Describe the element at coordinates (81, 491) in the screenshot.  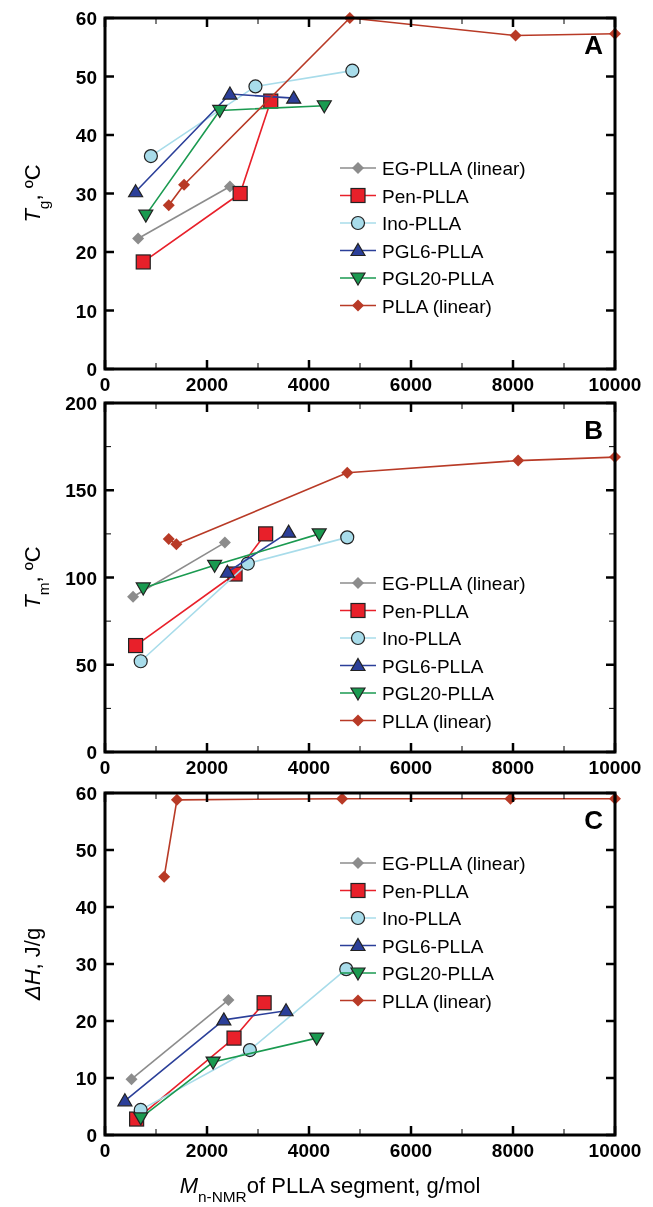
I see `y-tick-label: 150` at that location.